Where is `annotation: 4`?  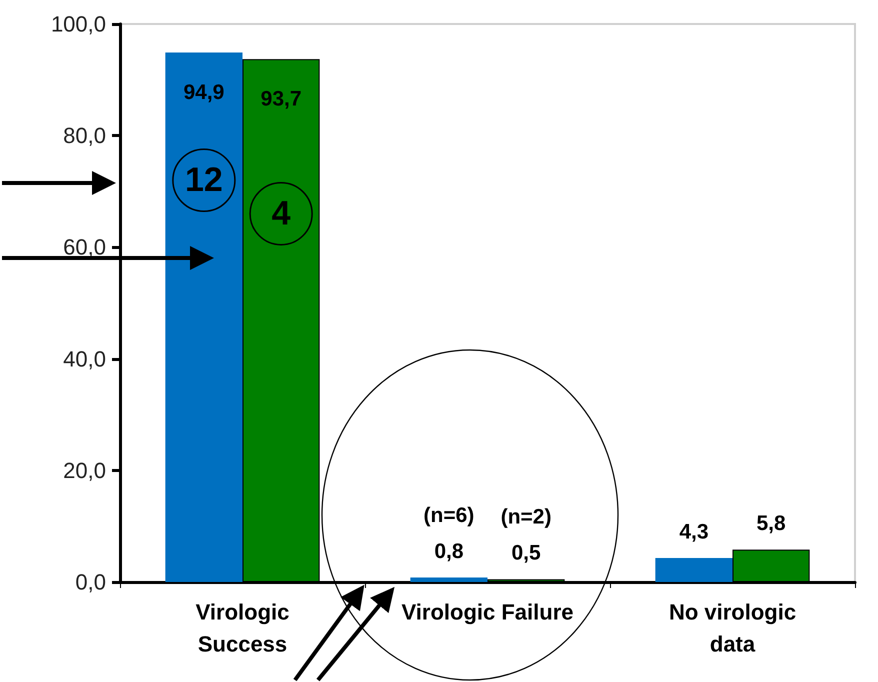 annotation: 4 is located at coordinates (281, 213).